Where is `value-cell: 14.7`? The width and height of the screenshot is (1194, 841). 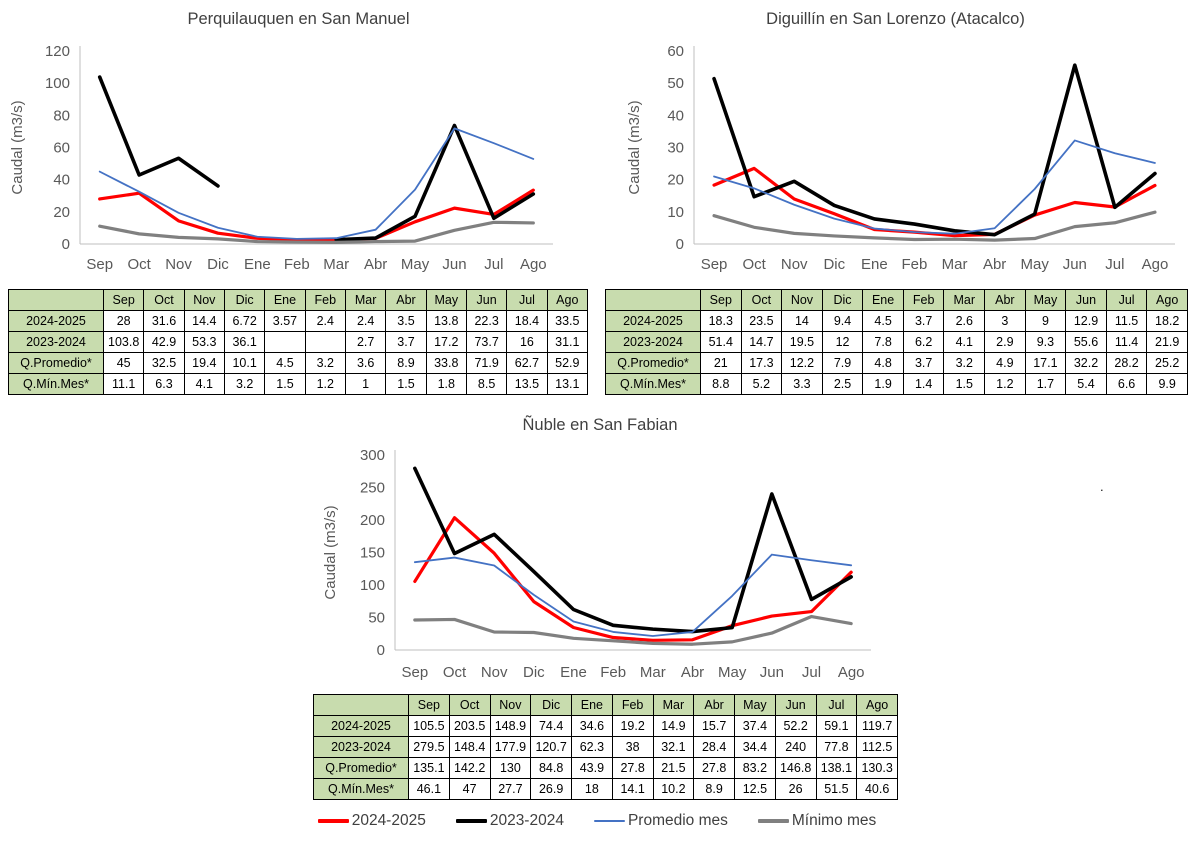
value-cell: 14.7 is located at coordinates (761, 342).